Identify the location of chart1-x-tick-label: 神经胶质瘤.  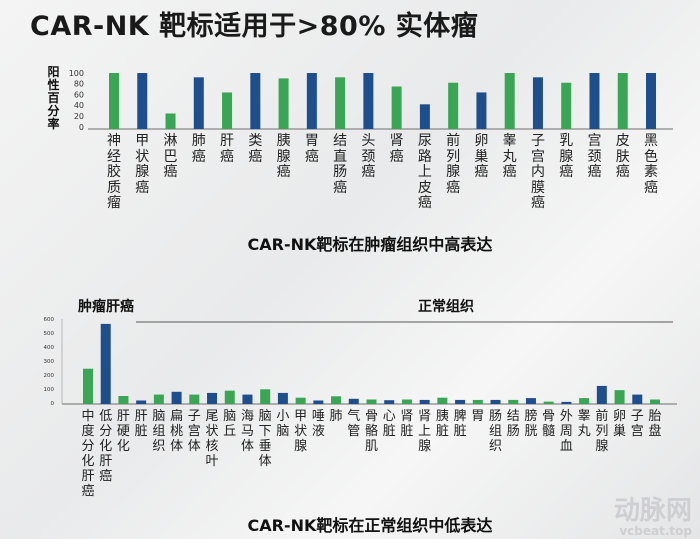
(114, 172).